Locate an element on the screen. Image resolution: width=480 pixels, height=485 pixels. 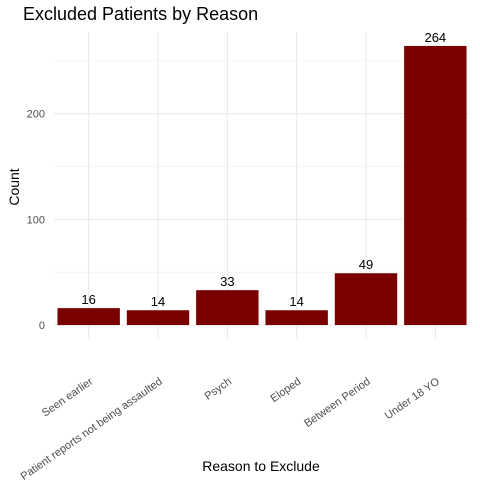
y-axis-title: Count is located at coordinates (14, 186).